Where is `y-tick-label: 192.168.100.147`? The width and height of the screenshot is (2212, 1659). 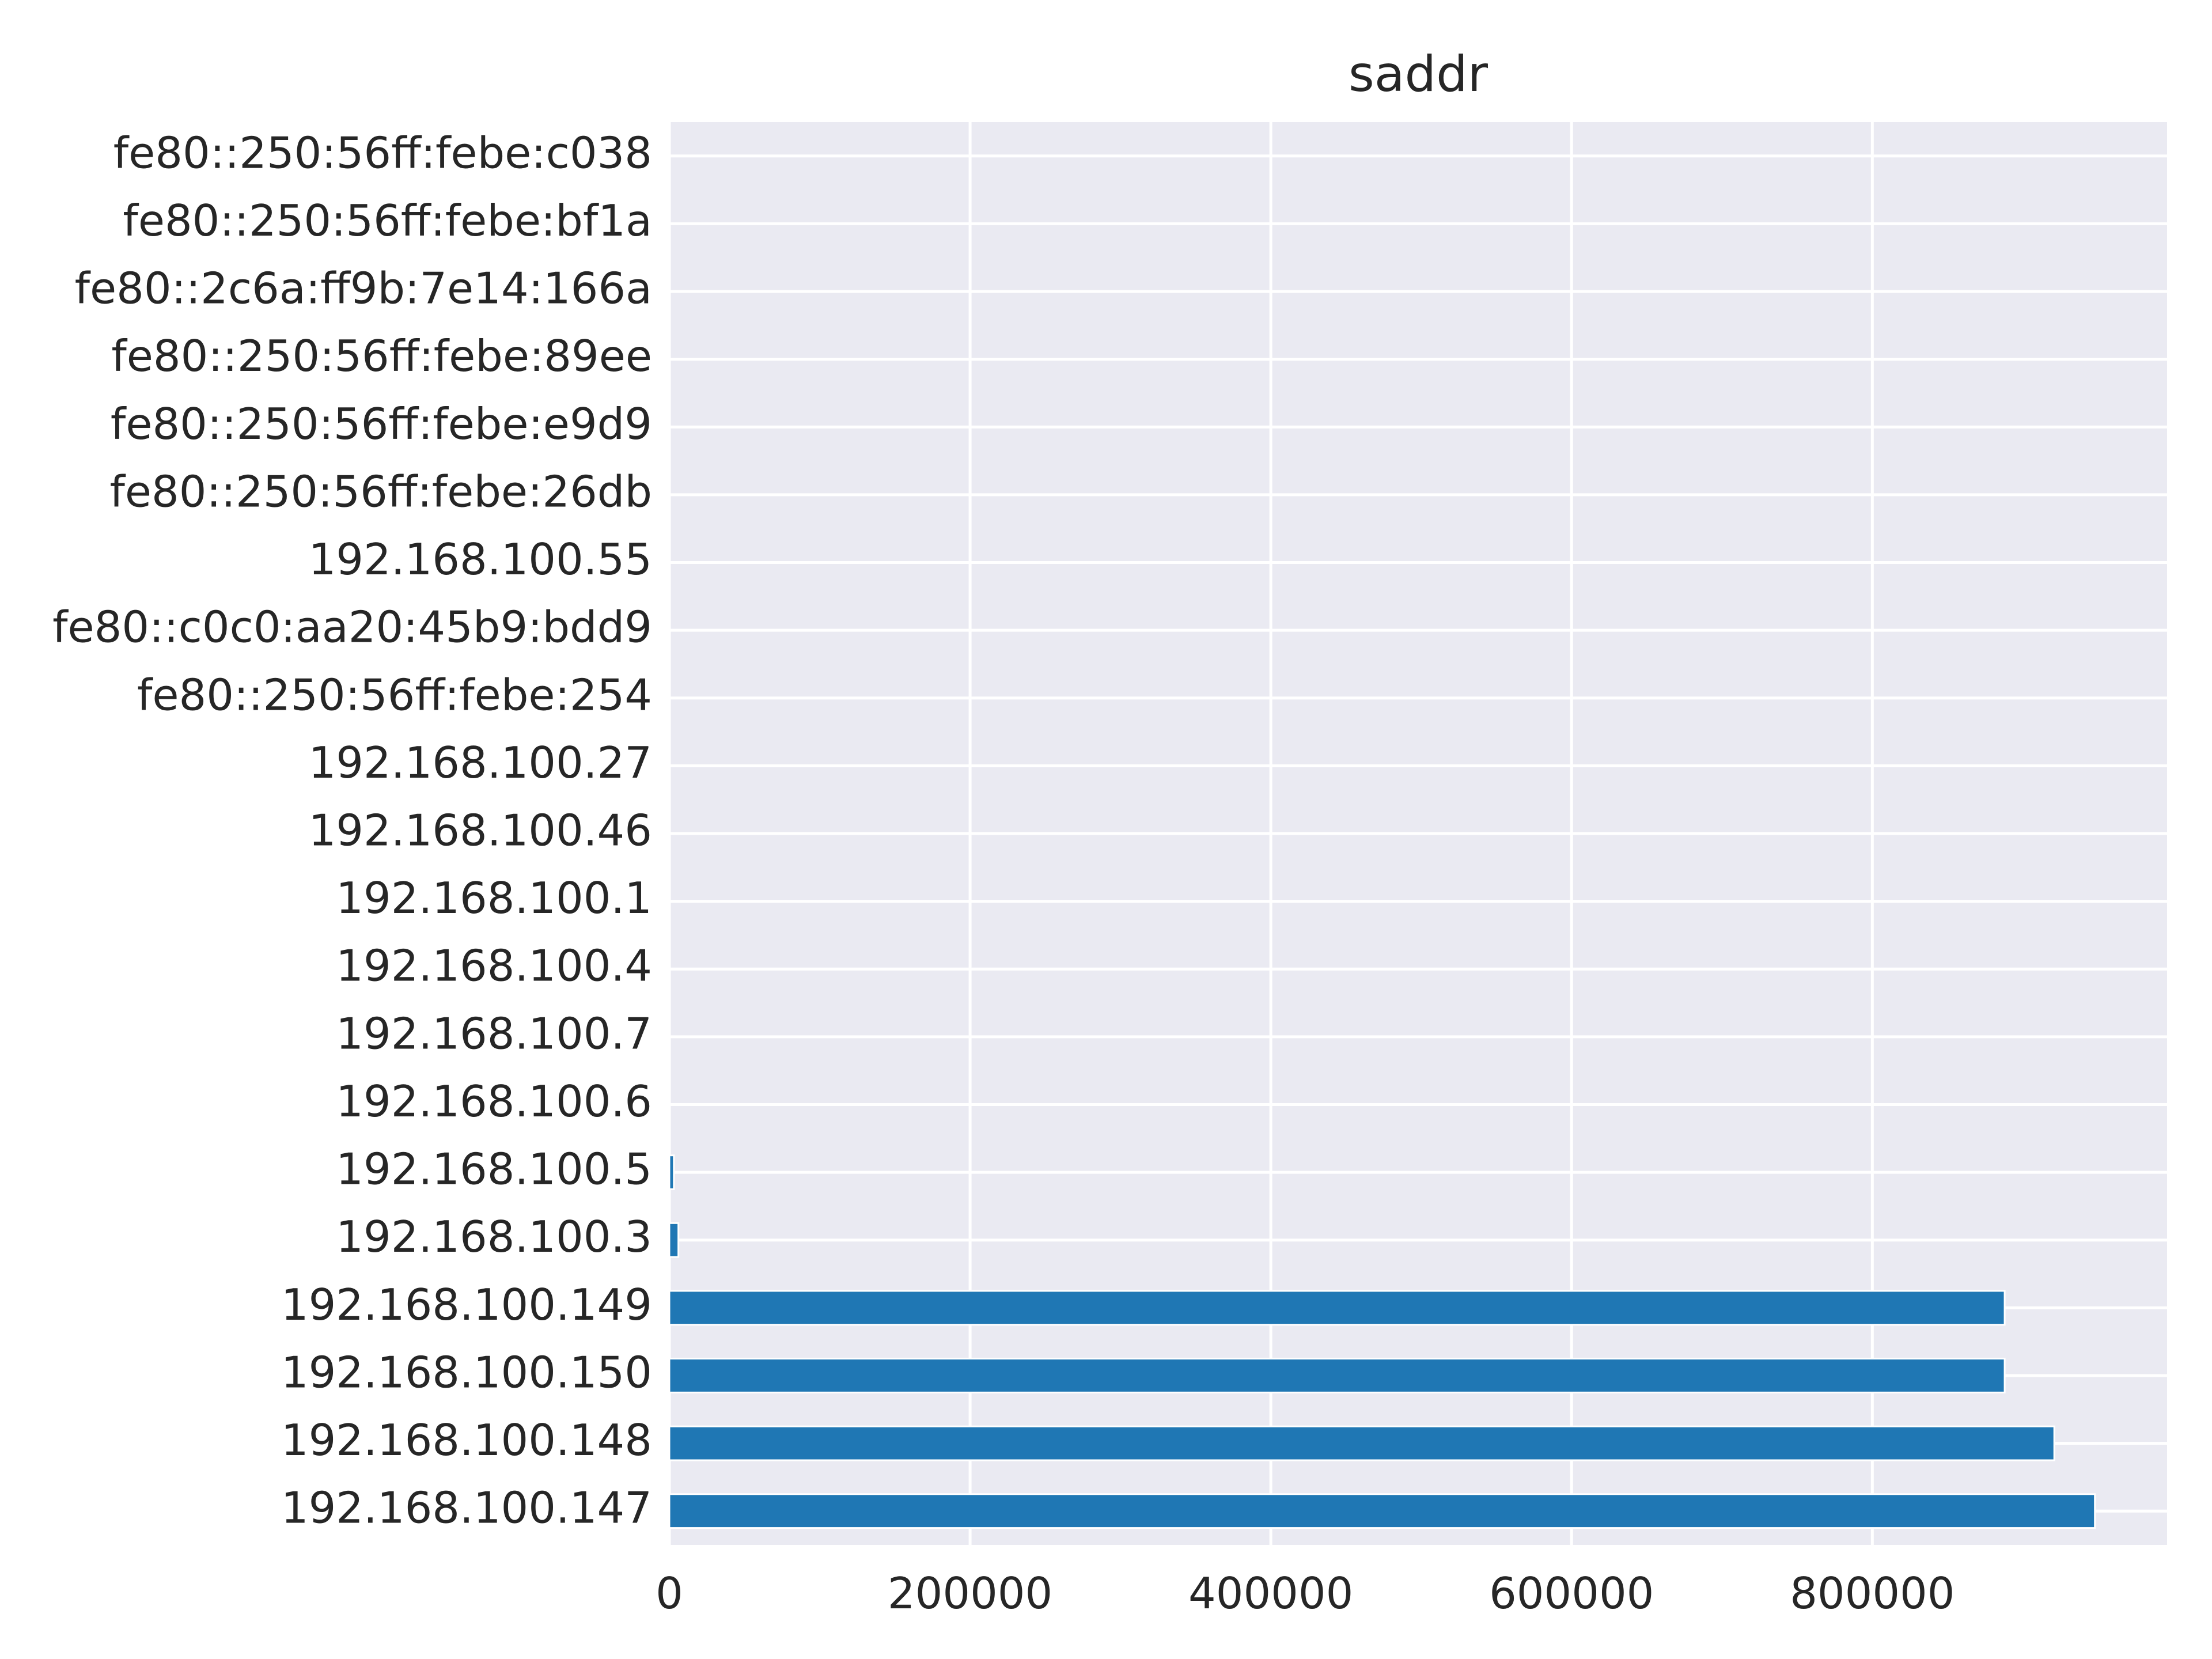 y-tick-label: 192.168.100.147 is located at coordinates (466, 1508).